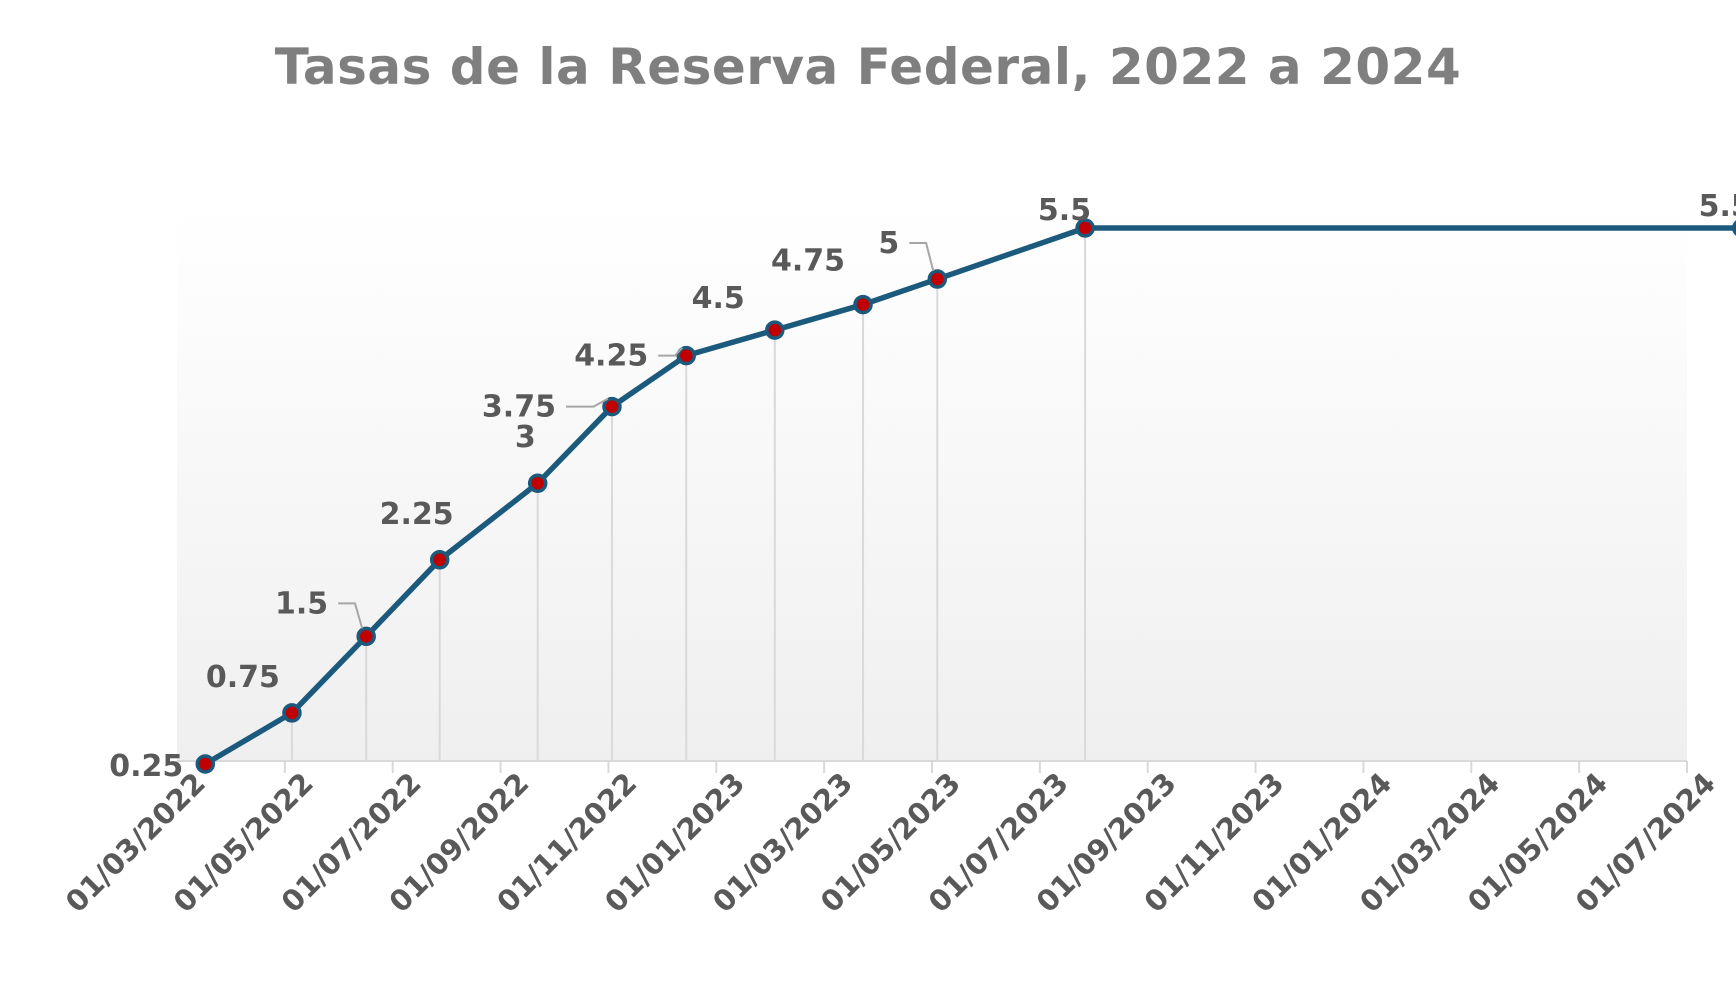 The height and width of the screenshot is (990, 1736). What do you see at coordinates (718, 298) in the screenshot?
I see `data-label: 4.5` at bounding box center [718, 298].